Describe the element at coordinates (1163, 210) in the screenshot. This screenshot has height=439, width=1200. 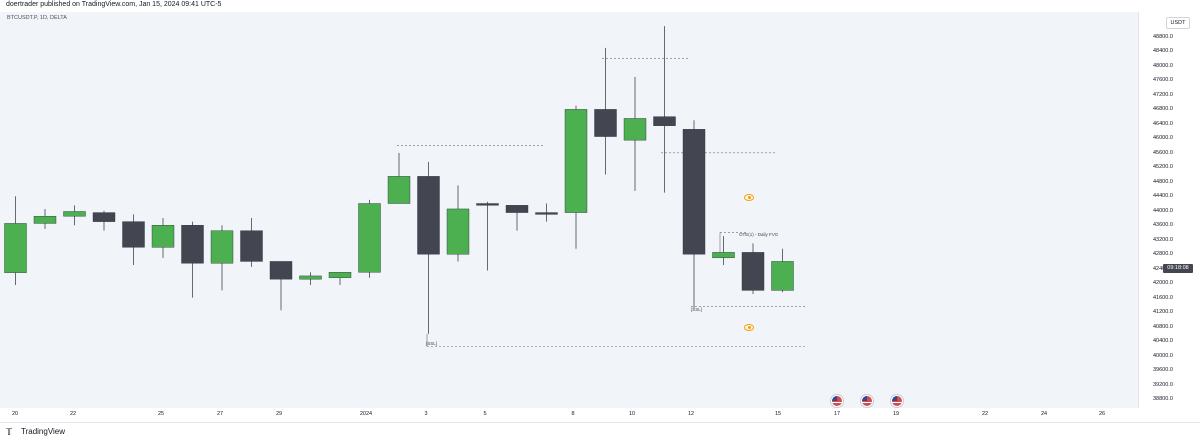
I see `price-tick-label: 44000.0` at that location.